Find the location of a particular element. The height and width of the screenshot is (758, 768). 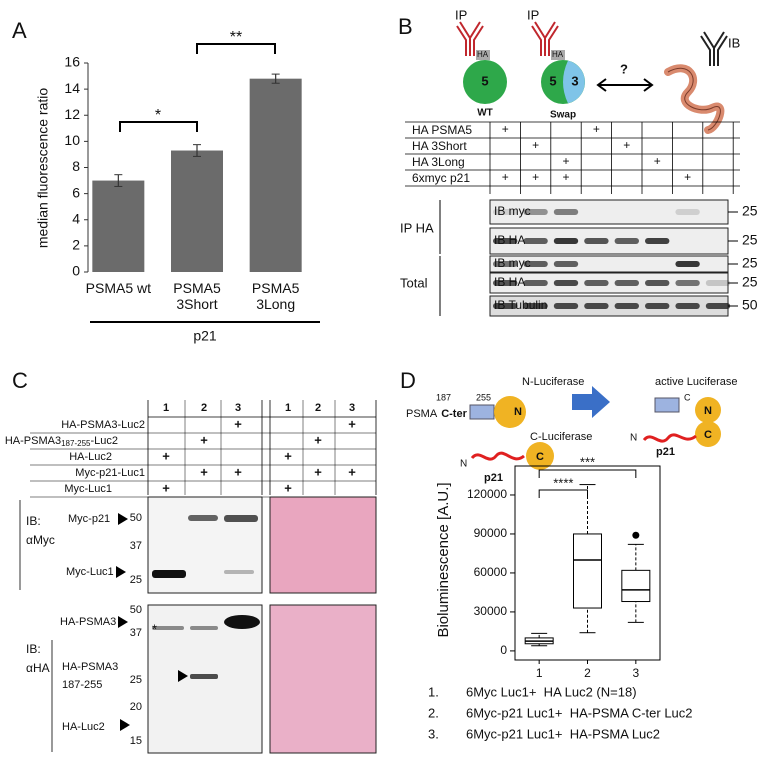

blot-label: IB myc is located at coordinates (512, 263).